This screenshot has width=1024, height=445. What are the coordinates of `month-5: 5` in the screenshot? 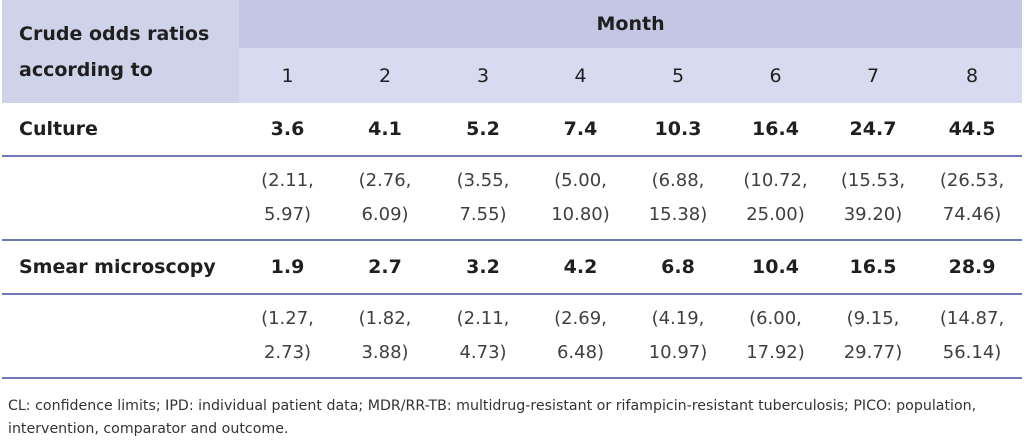 It's located at (678, 75).